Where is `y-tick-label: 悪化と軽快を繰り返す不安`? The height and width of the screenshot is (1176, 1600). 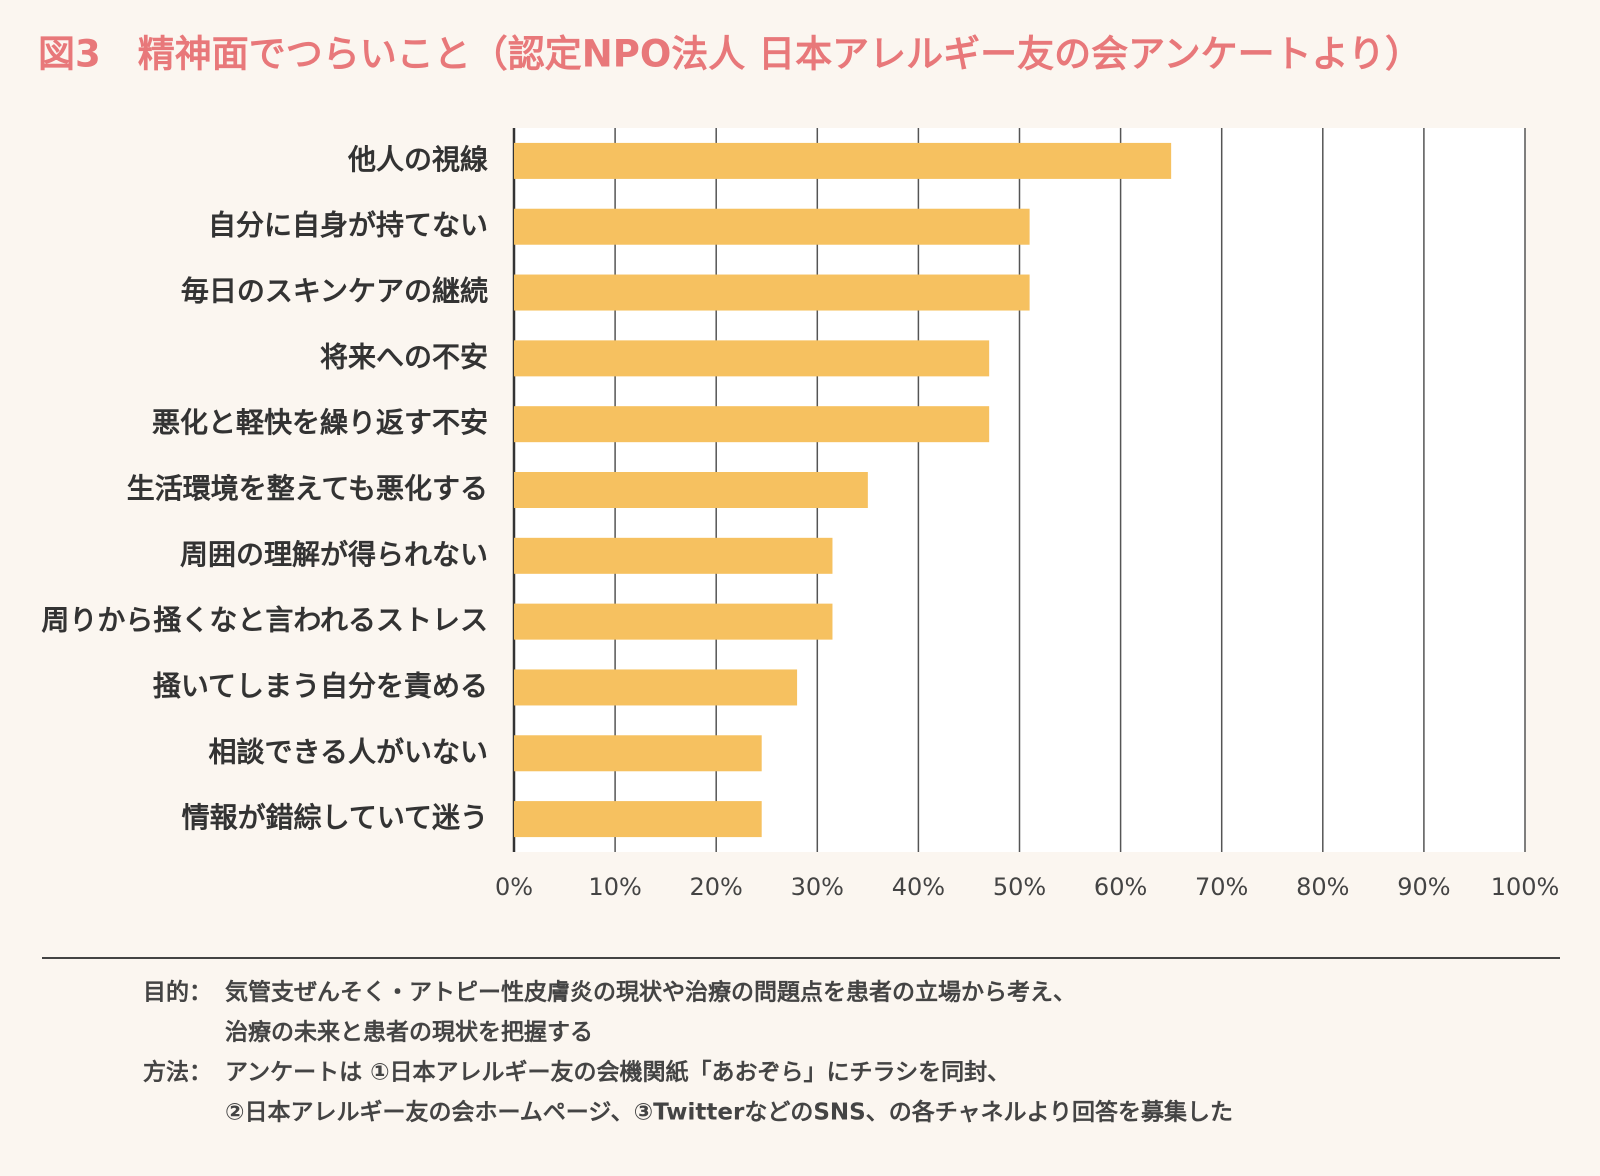
y-tick-label: 悪化と軽快を繰り返す不安 is located at coordinates (320, 422).